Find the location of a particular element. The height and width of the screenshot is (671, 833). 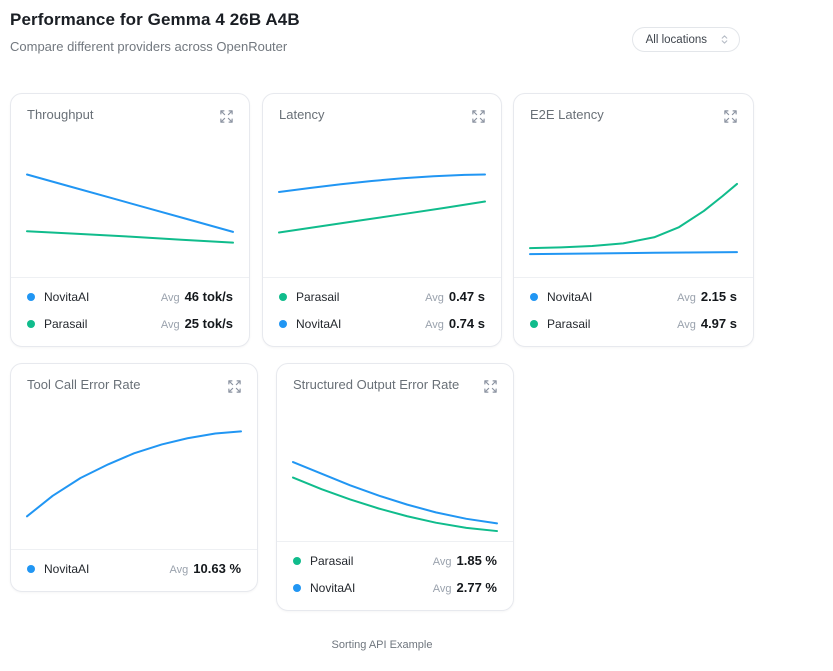

card-title: E2E Latency is located at coordinates (567, 114).